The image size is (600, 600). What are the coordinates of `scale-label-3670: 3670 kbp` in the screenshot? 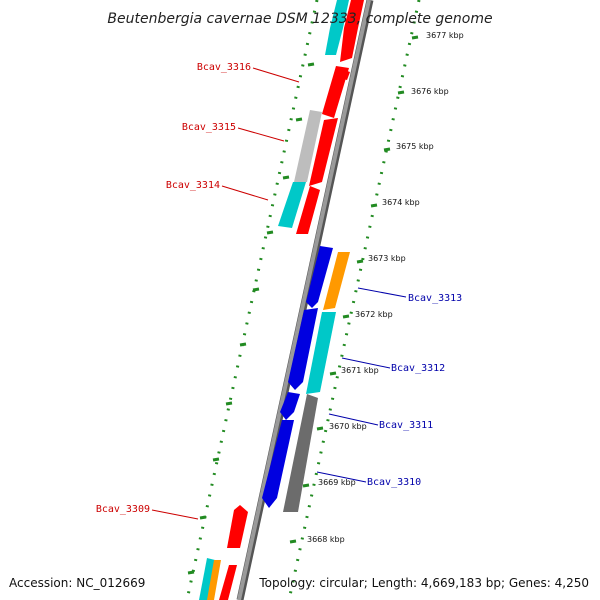 It's located at (348, 426).